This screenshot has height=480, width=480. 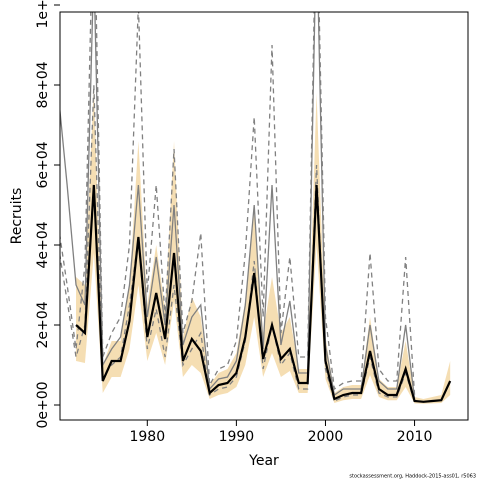 What do you see at coordinates (43, 404) in the screenshot?
I see `y-tick-label: 0e+00` at bounding box center [43, 404].